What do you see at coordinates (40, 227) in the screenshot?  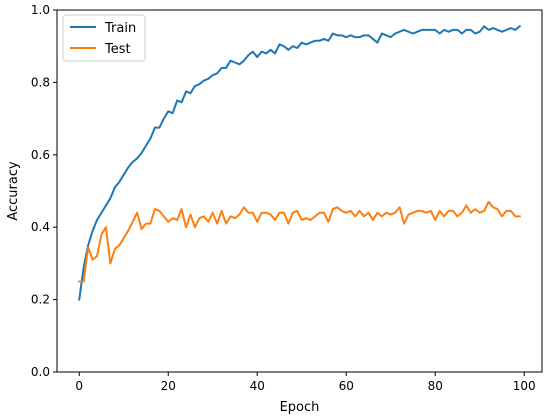 I see `y-tick-label: 0.4` at bounding box center [40, 227].